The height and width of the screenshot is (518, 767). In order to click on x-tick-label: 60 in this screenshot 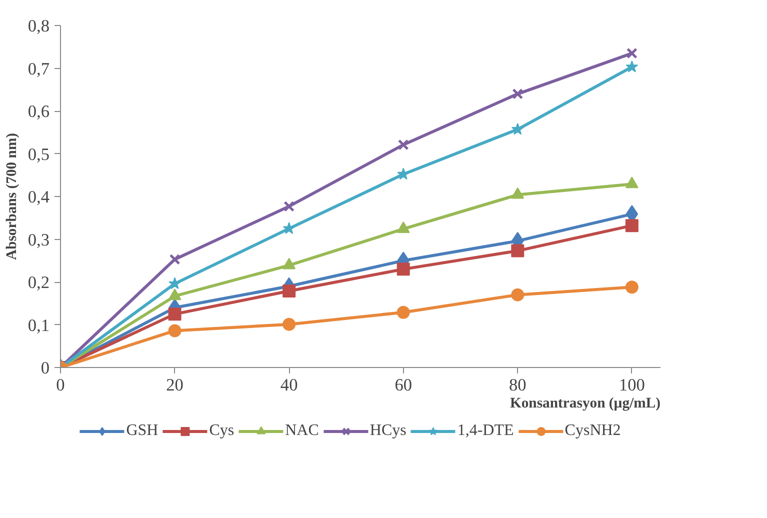, I will do `click(403, 385)`.